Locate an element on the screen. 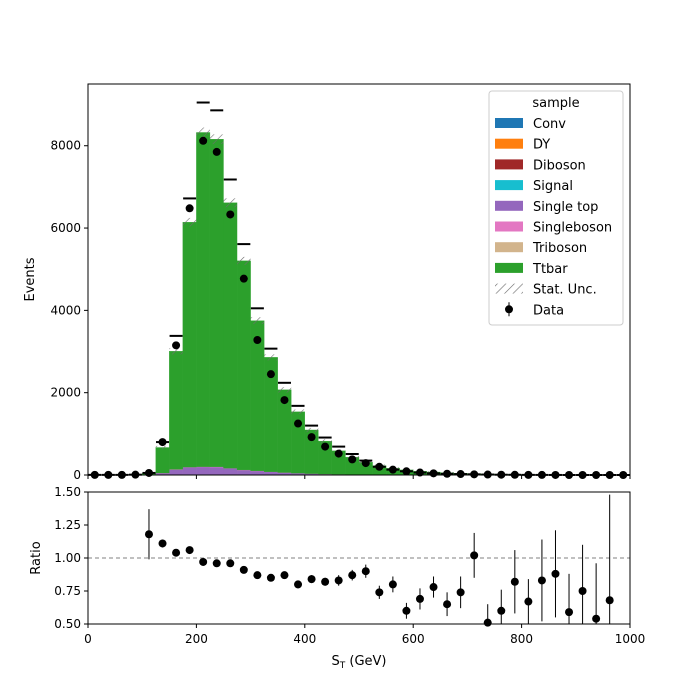  x-axis-label-unit: (GeV) is located at coordinates (365, 661).